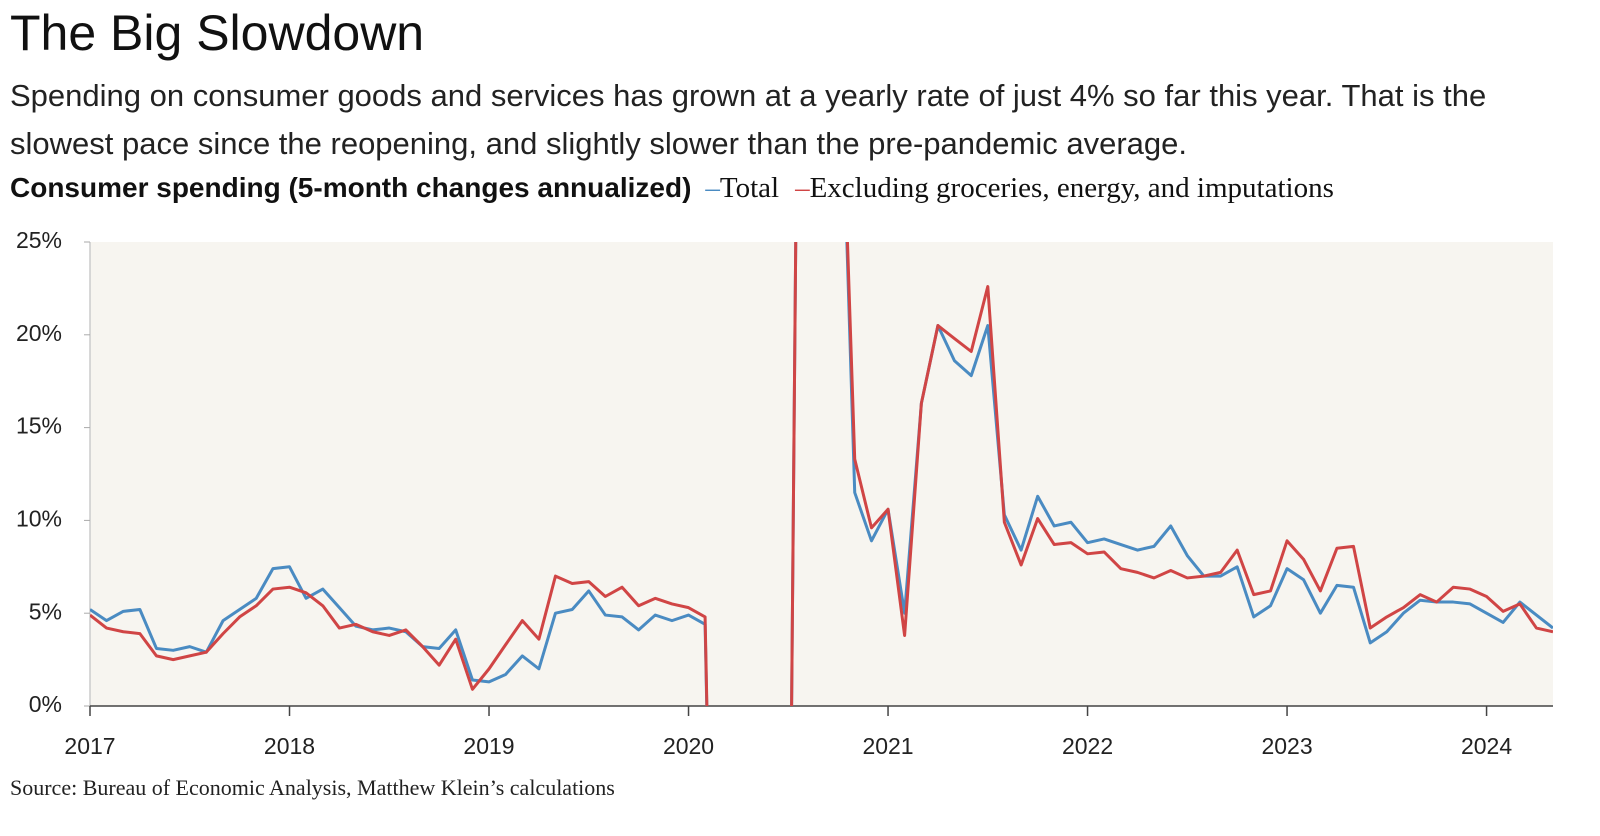  Describe the element at coordinates (749, 188) in the screenshot. I see `legend-label: Total` at that location.